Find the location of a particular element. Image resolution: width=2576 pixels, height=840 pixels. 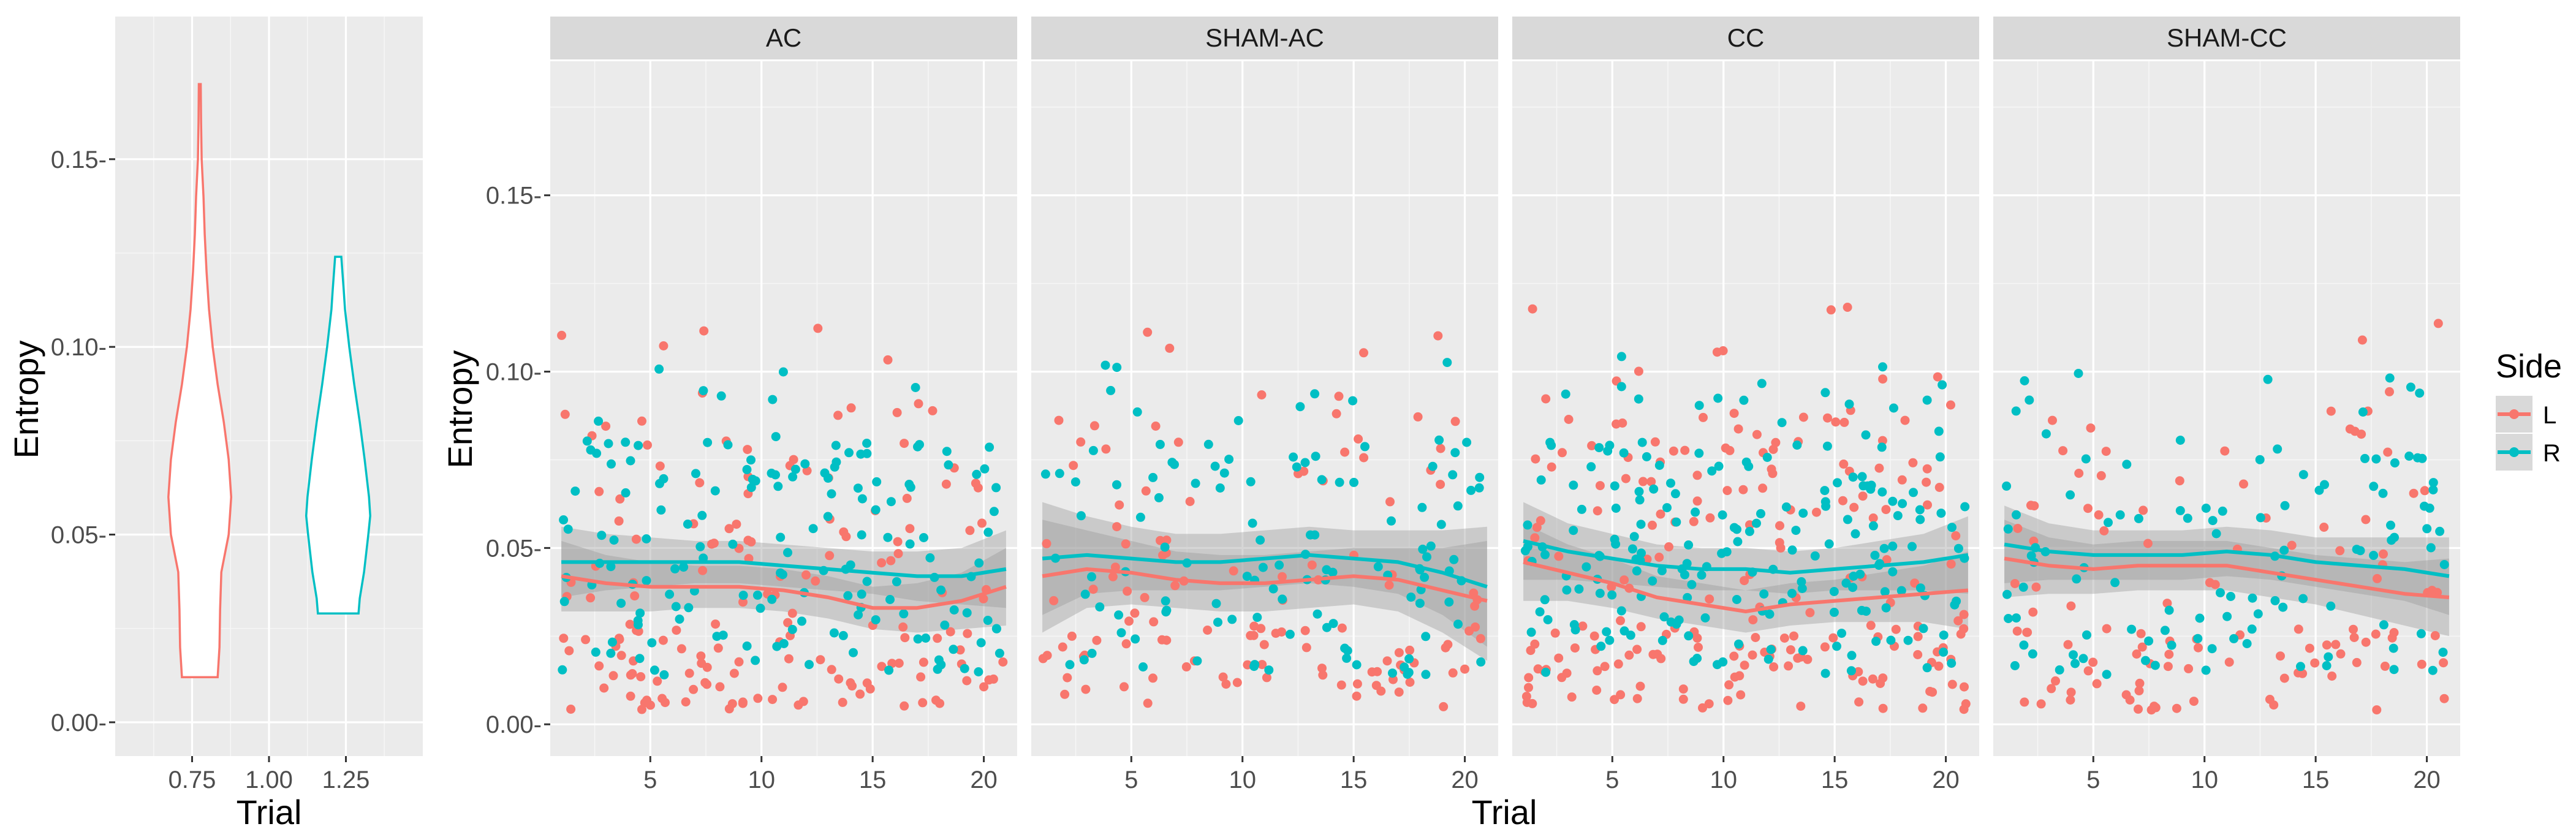

facet-x-tick-label: 10 is located at coordinates (1723, 779).